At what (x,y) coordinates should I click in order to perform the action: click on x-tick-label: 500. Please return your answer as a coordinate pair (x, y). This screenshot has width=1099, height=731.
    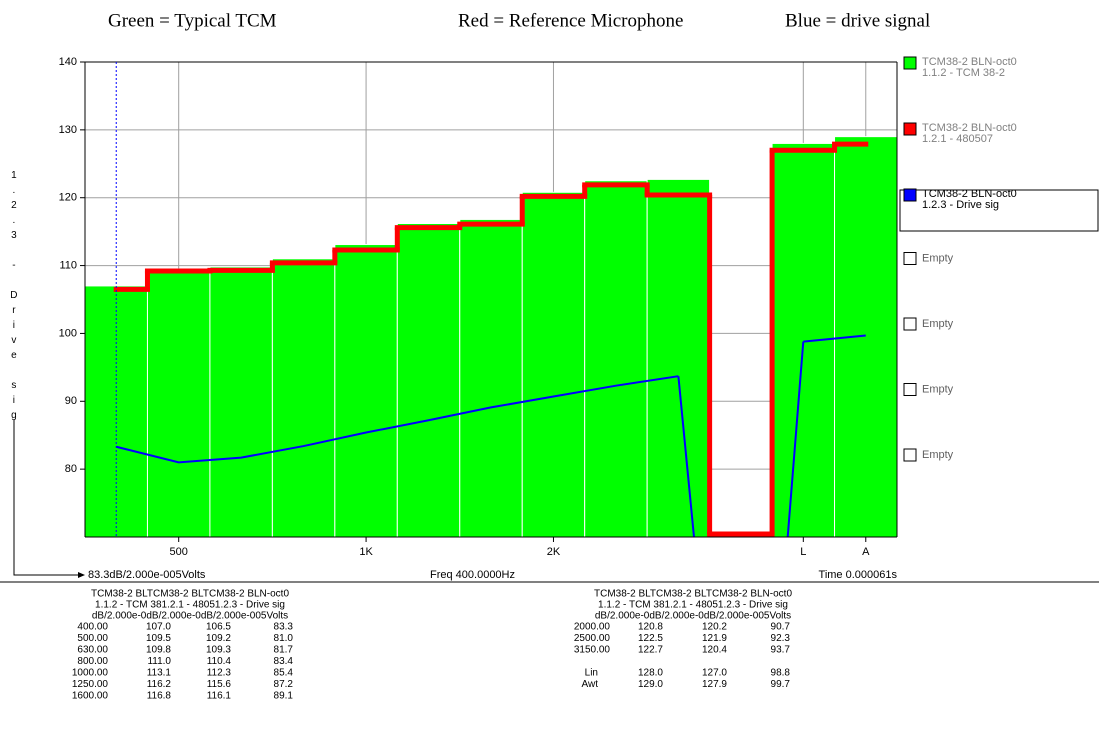
    Looking at the image, I should click on (179, 552).